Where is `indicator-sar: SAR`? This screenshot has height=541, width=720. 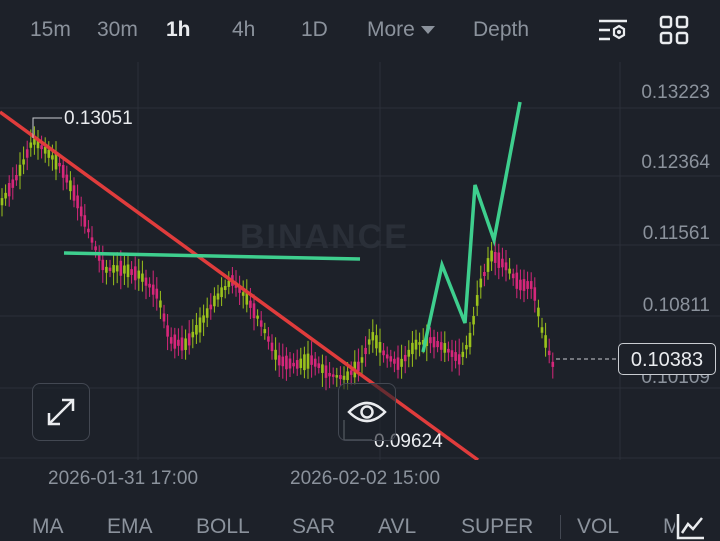
indicator-sar: SAR is located at coordinates (314, 526).